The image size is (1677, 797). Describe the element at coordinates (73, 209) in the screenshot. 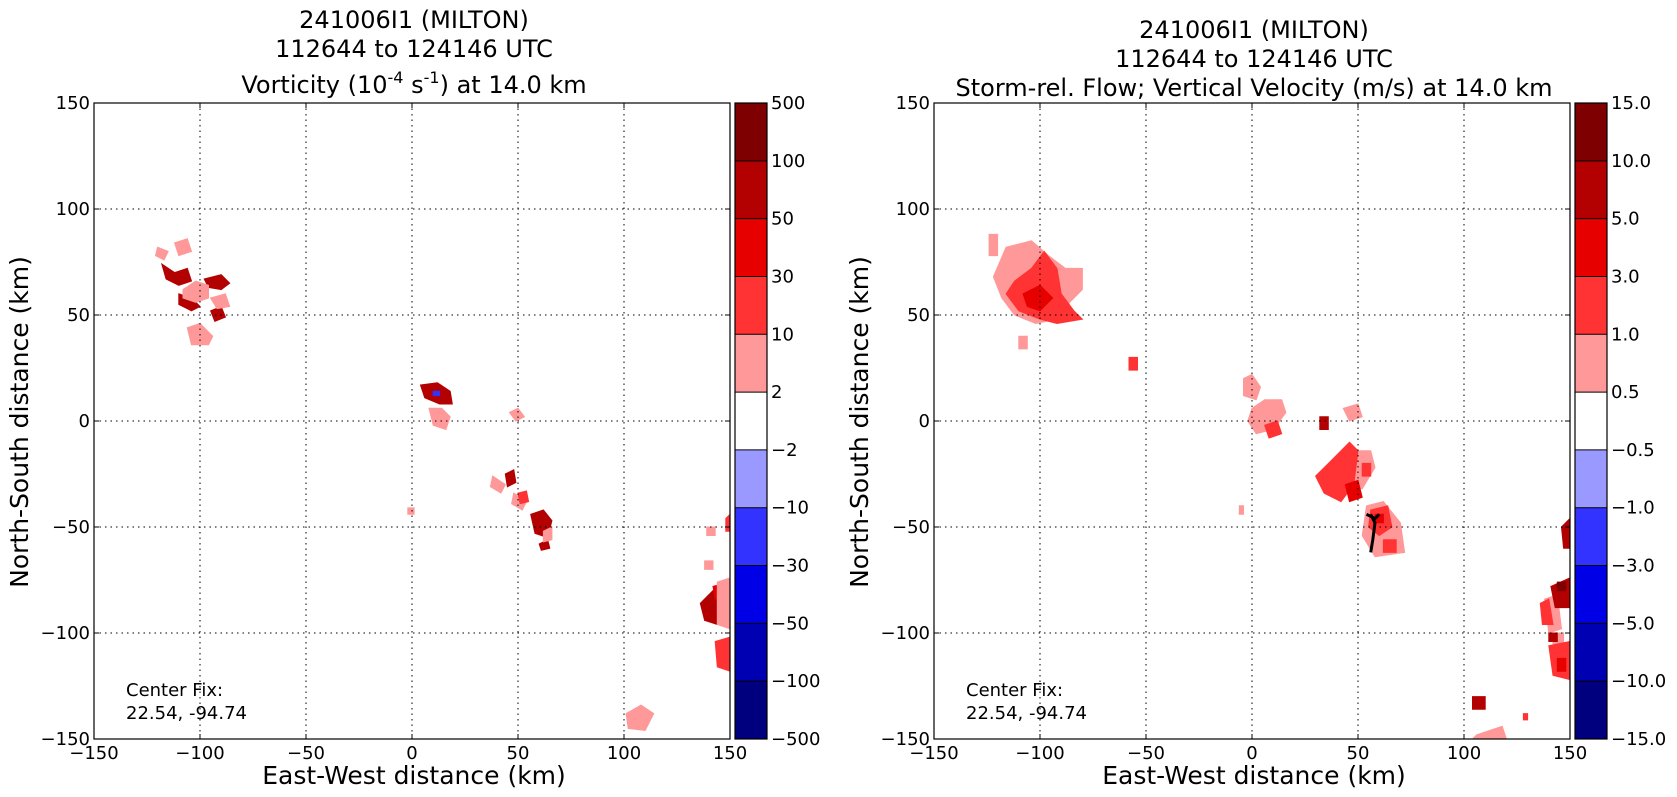

I see `y-tick-label: 100` at that location.